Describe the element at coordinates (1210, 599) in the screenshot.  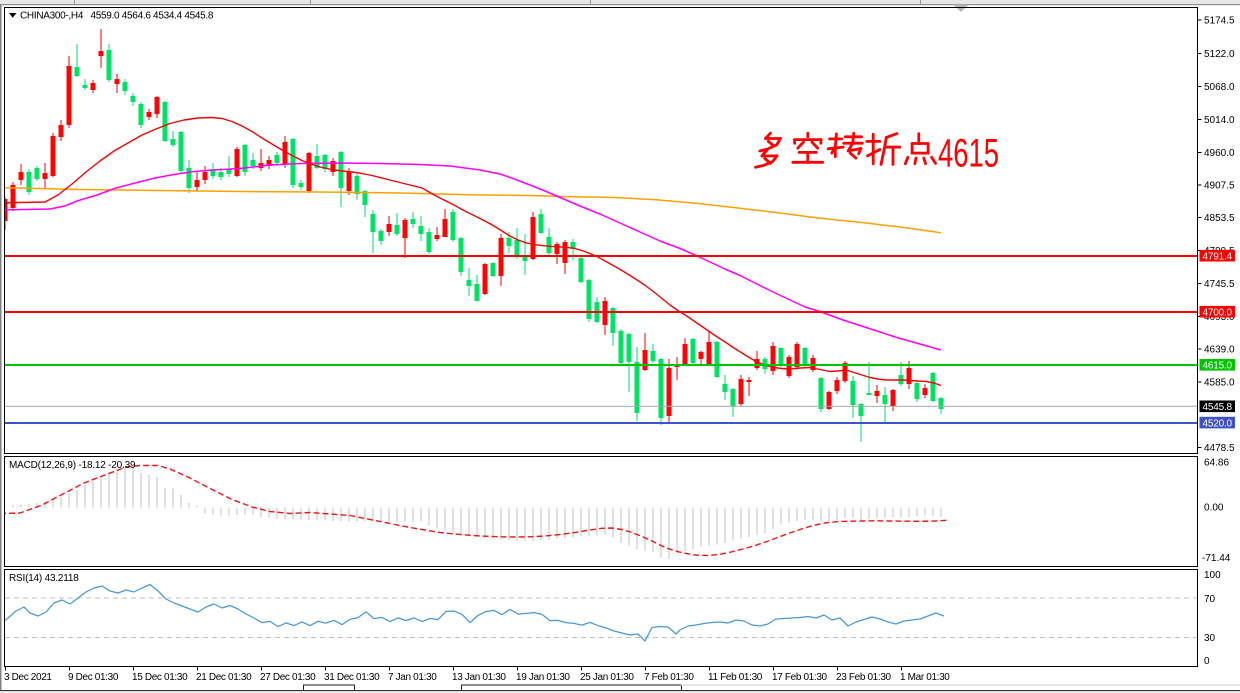
I see `svg-text: 70` at that location.